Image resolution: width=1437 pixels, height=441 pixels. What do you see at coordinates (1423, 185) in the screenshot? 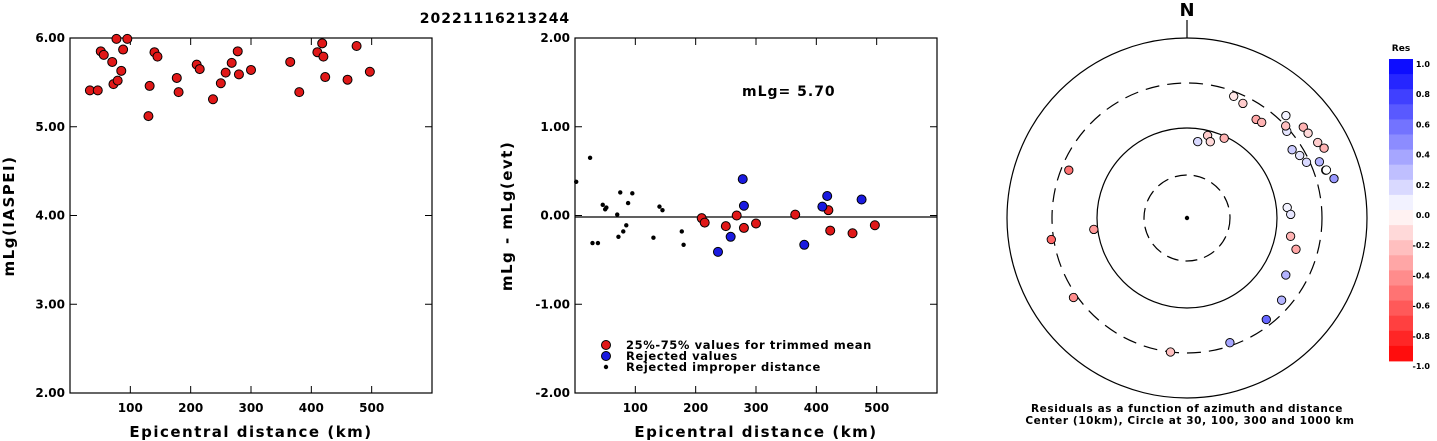
I see `colorbar-label: 0.2` at bounding box center [1423, 185].